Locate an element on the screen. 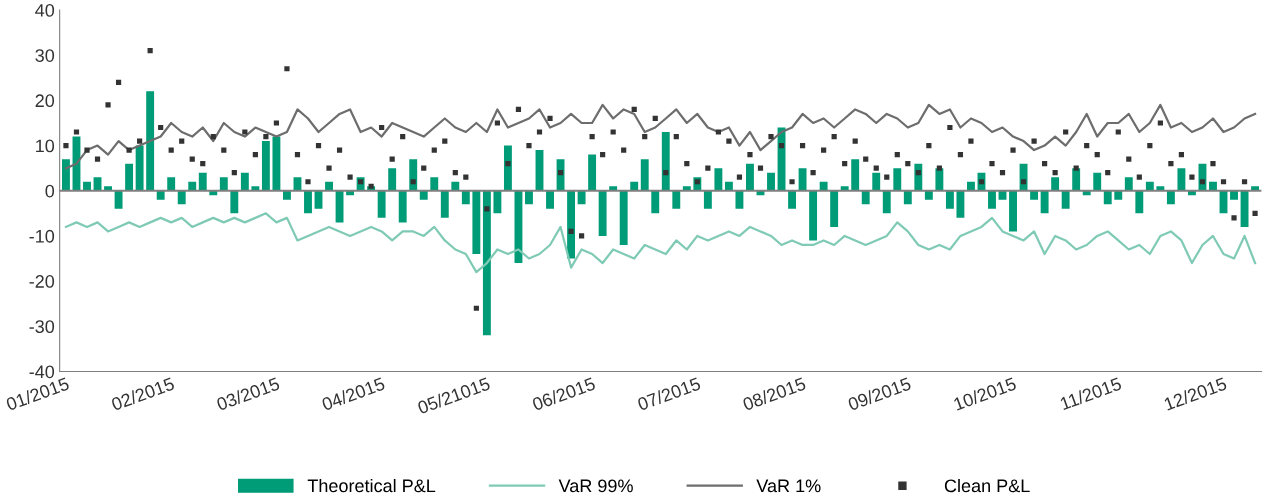  y-tick-label: 20 is located at coordinates (45, 101).